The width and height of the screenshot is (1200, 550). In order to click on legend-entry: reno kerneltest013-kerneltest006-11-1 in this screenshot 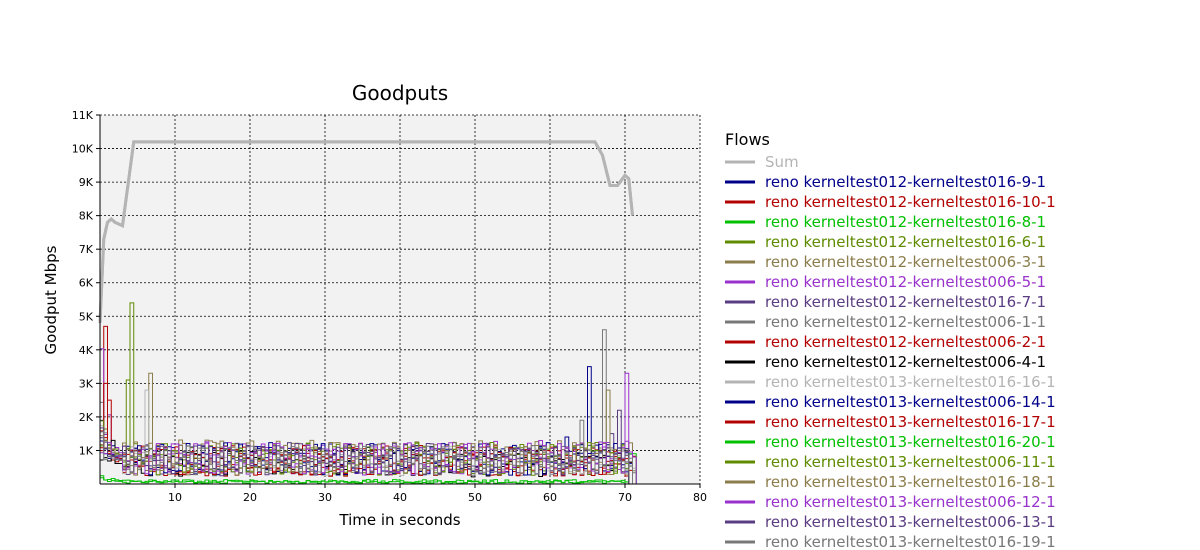, I will do `click(910, 462)`.